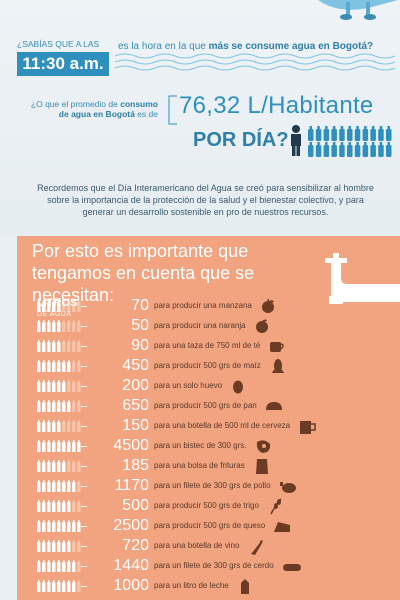  What do you see at coordinates (135, 405) in the screenshot?
I see `liters-value: 650` at bounding box center [135, 405].